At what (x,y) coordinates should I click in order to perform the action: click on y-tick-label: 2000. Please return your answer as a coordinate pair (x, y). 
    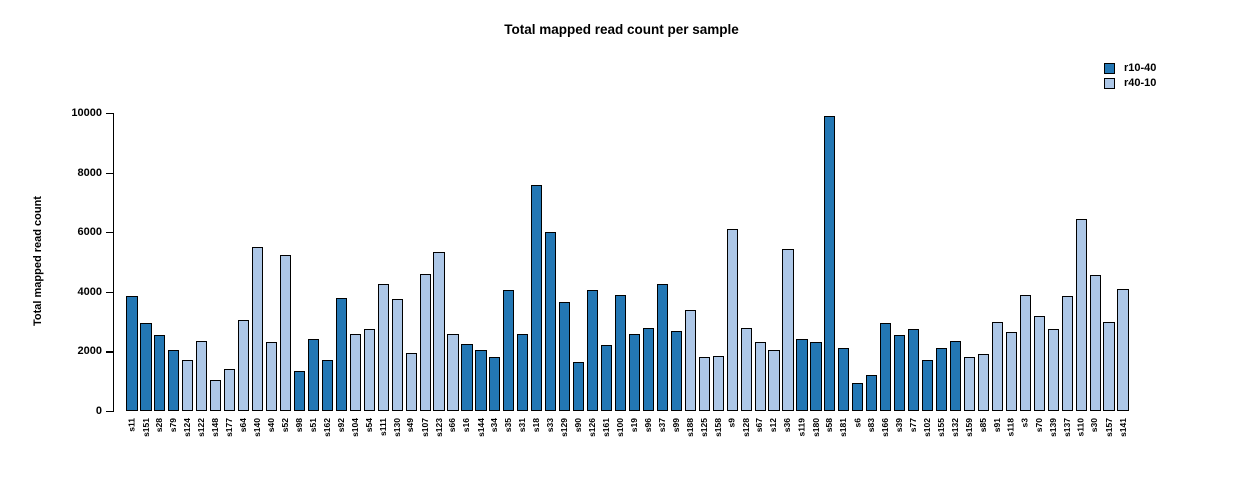
    Looking at the image, I should click on (89, 351).